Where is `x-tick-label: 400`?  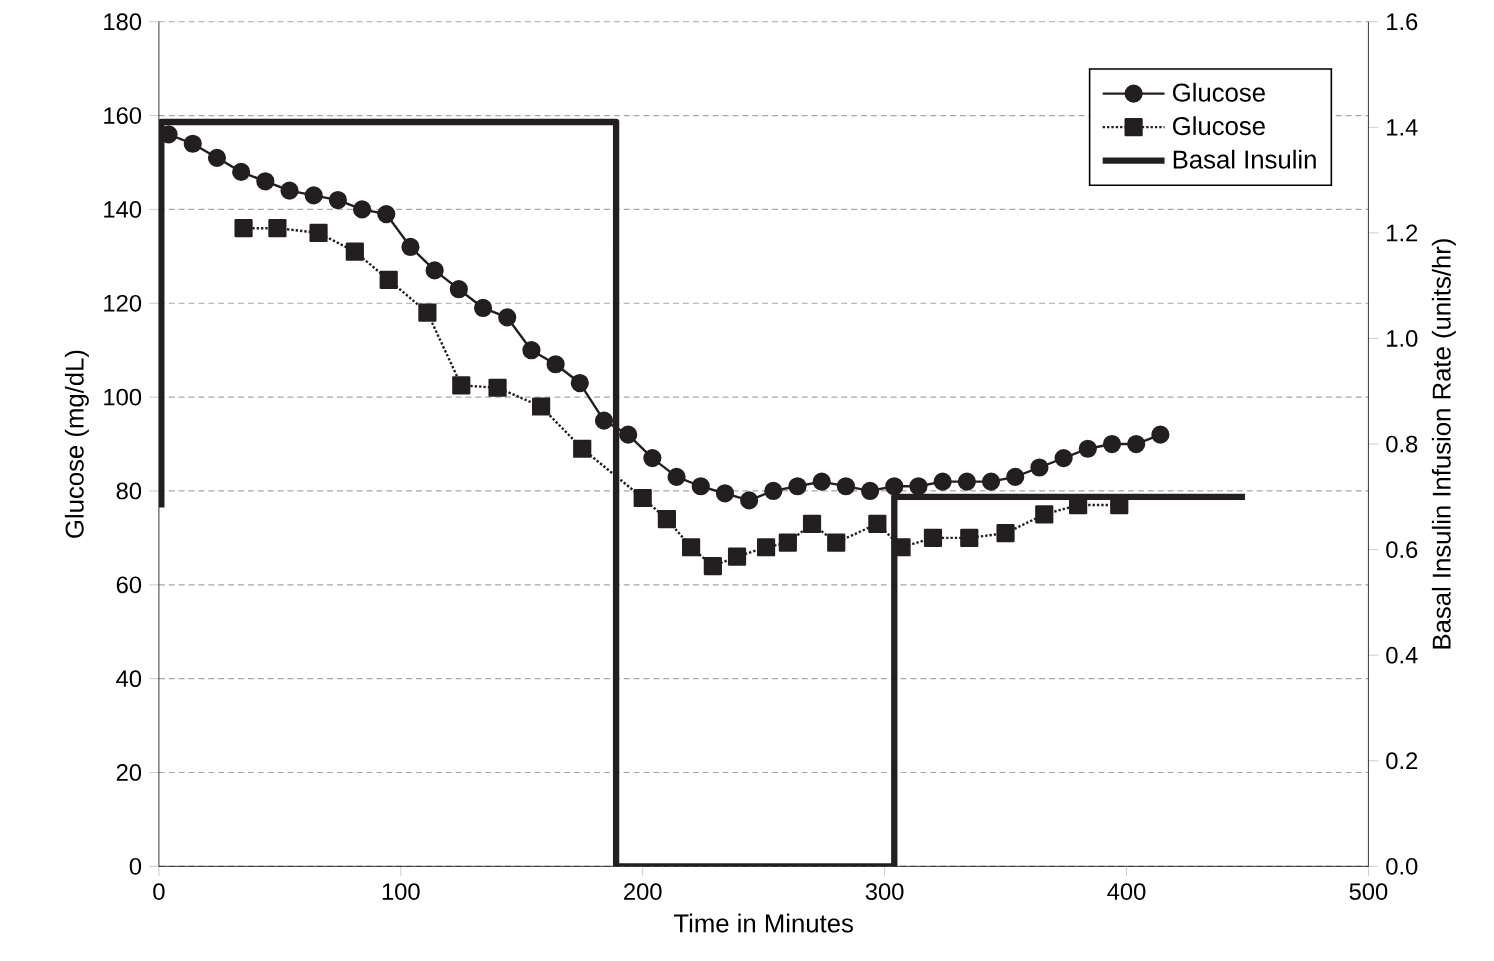 x-tick-label: 400 is located at coordinates (1126, 891).